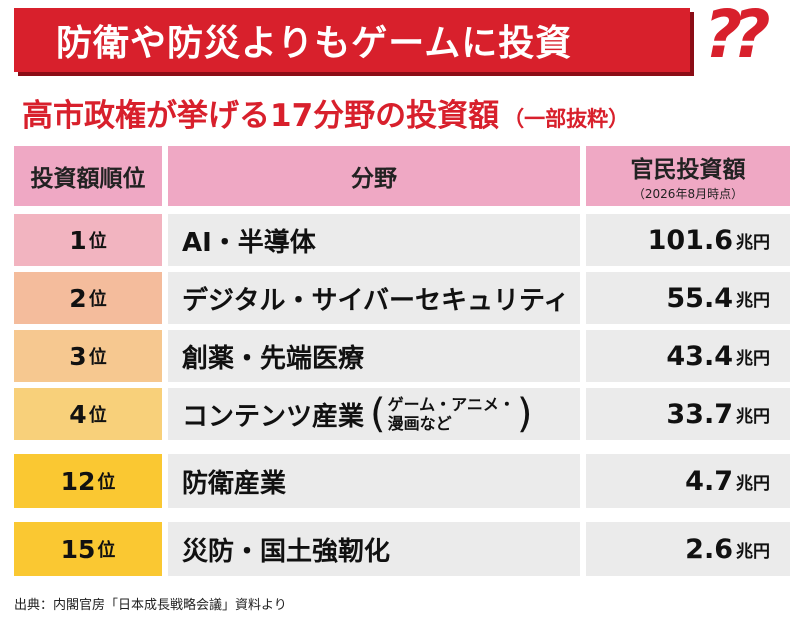  What do you see at coordinates (374, 176) in the screenshot?
I see `header-field: 分野` at bounding box center [374, 176].